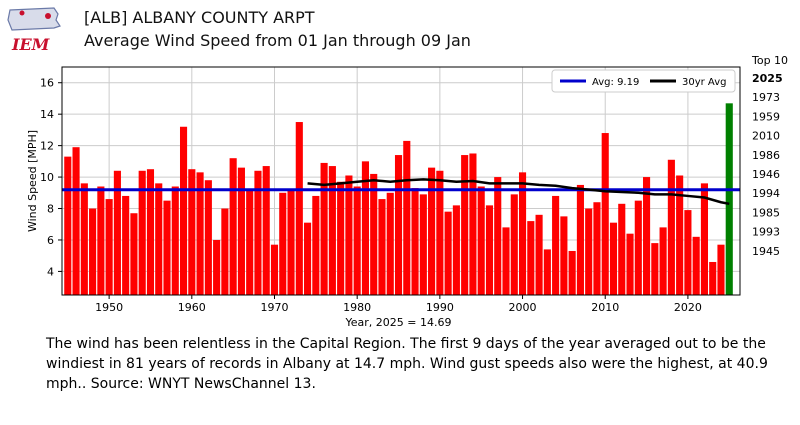 This screenshot has height=425, width=800. I want to click on x-tick-label: 1970, so click(274, 307).